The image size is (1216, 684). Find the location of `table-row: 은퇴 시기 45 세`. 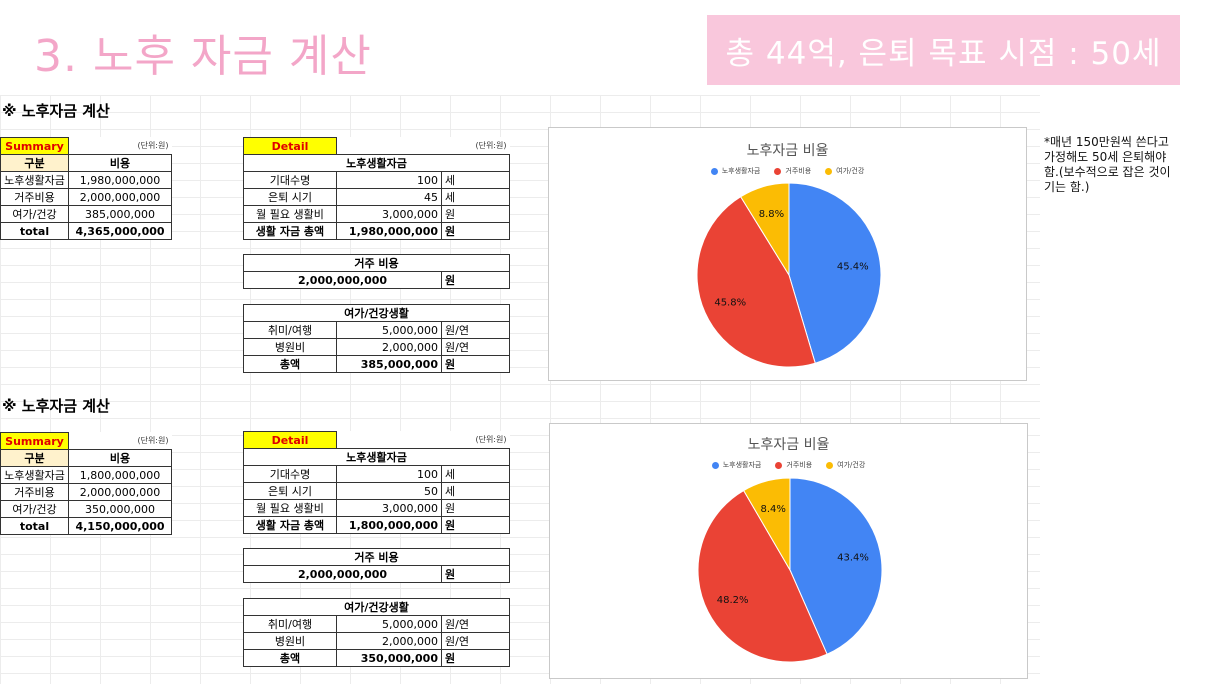

table-row: 은퇴 시기 45 세 is located at coordinates (376, 197).